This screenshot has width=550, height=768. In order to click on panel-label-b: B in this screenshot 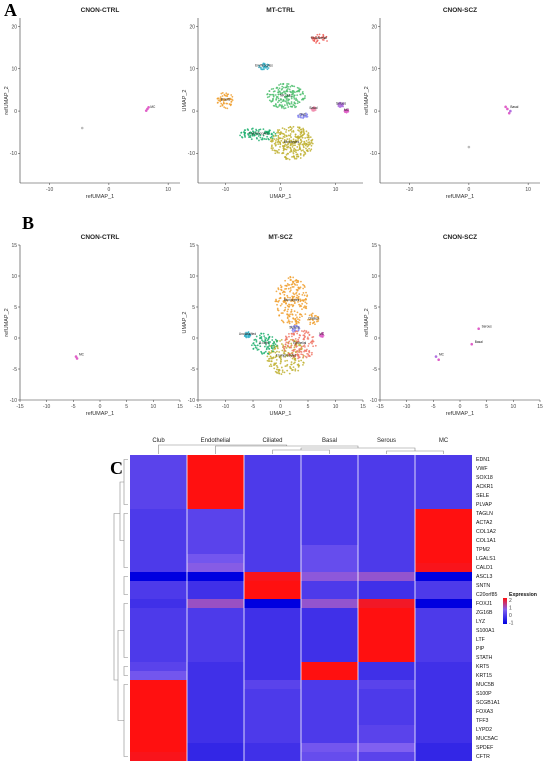, I will do `click(28, 223)`.